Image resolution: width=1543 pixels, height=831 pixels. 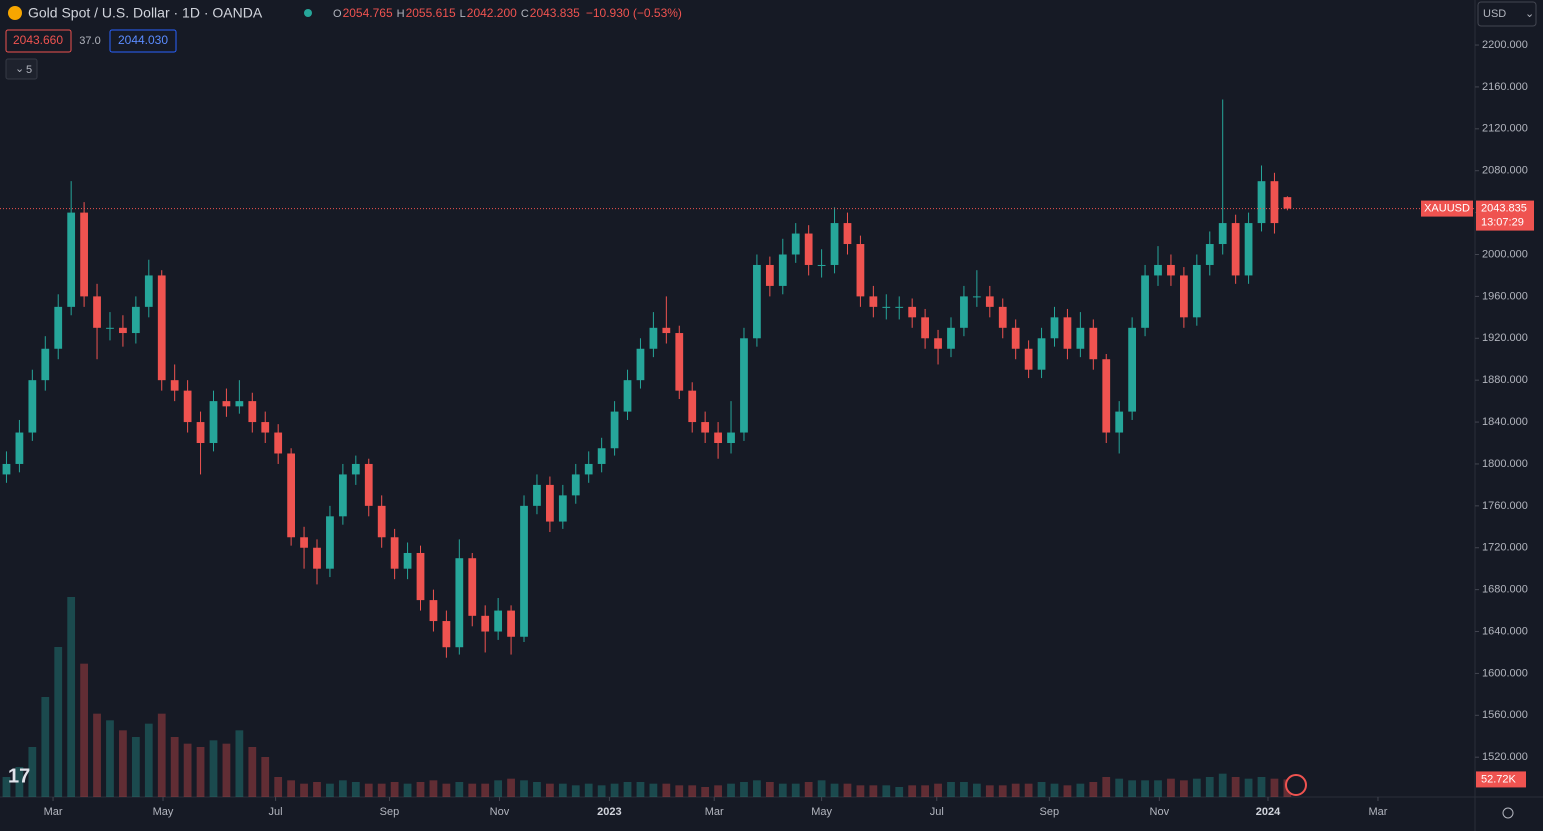 I want to click on tv-logo: 17, so click(x=19, y=776).